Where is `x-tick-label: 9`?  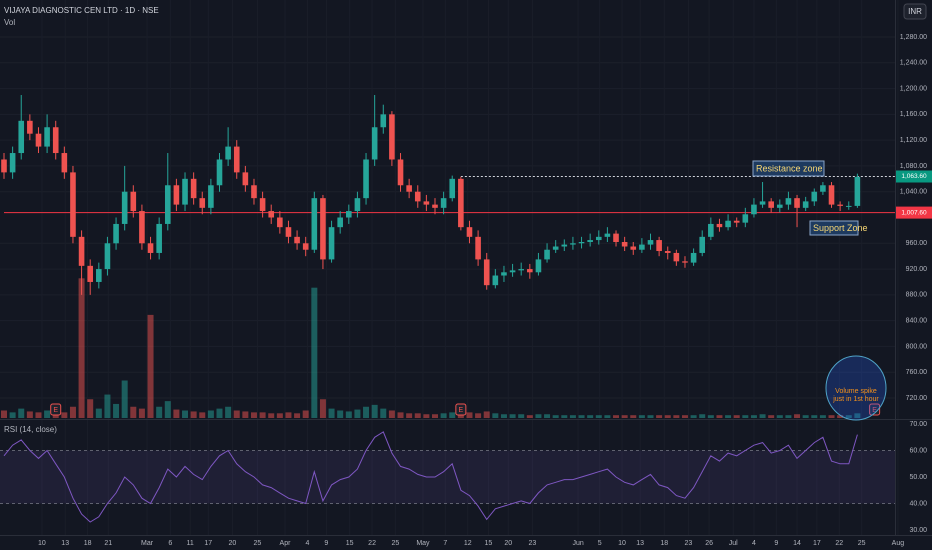 x-tick-label: 9 is located at coordinates (776, 543).